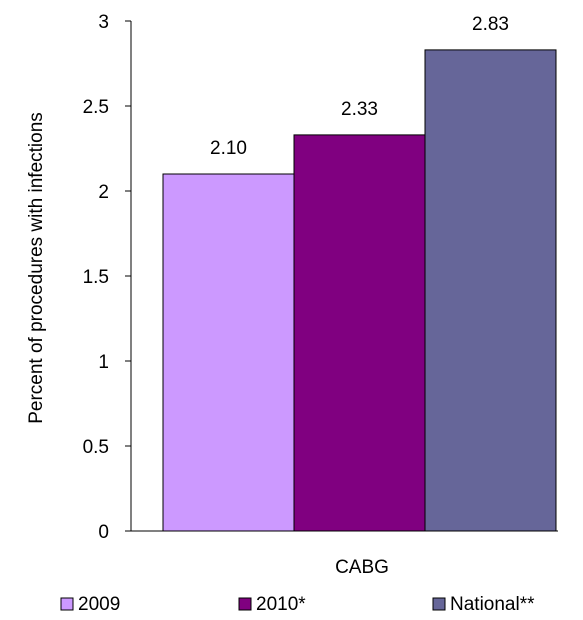 This screenshot has width=583, height=620. I want to click on y-tick-label: 3, so click(103, 22).